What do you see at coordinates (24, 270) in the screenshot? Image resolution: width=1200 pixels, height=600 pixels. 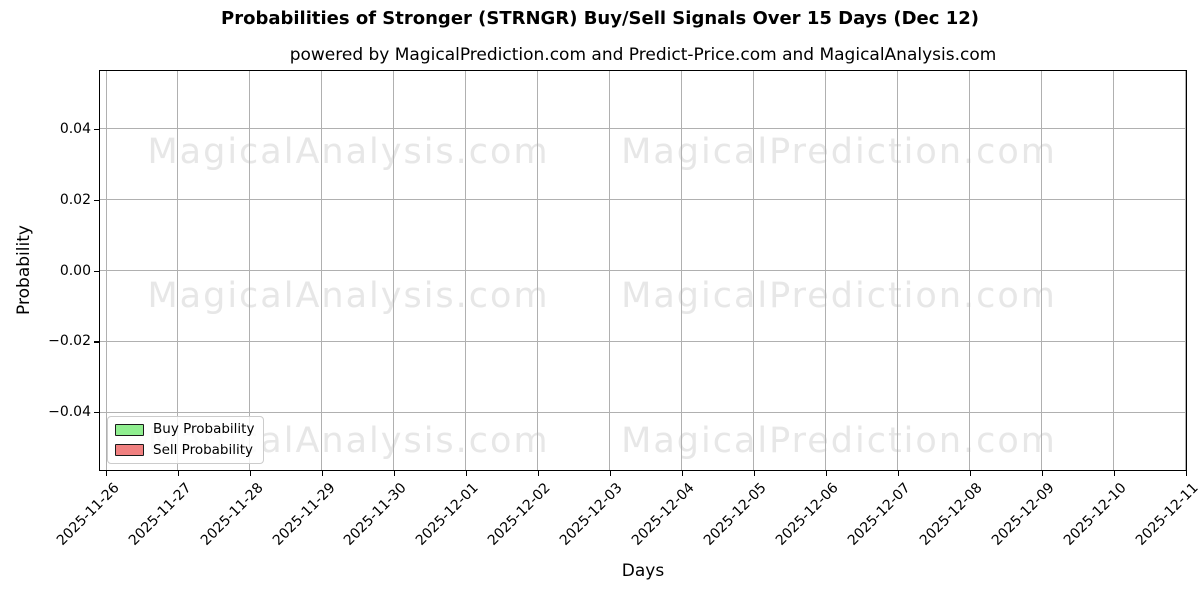 I see `y-axis-label: Probability` at bounding box center [24, 270].